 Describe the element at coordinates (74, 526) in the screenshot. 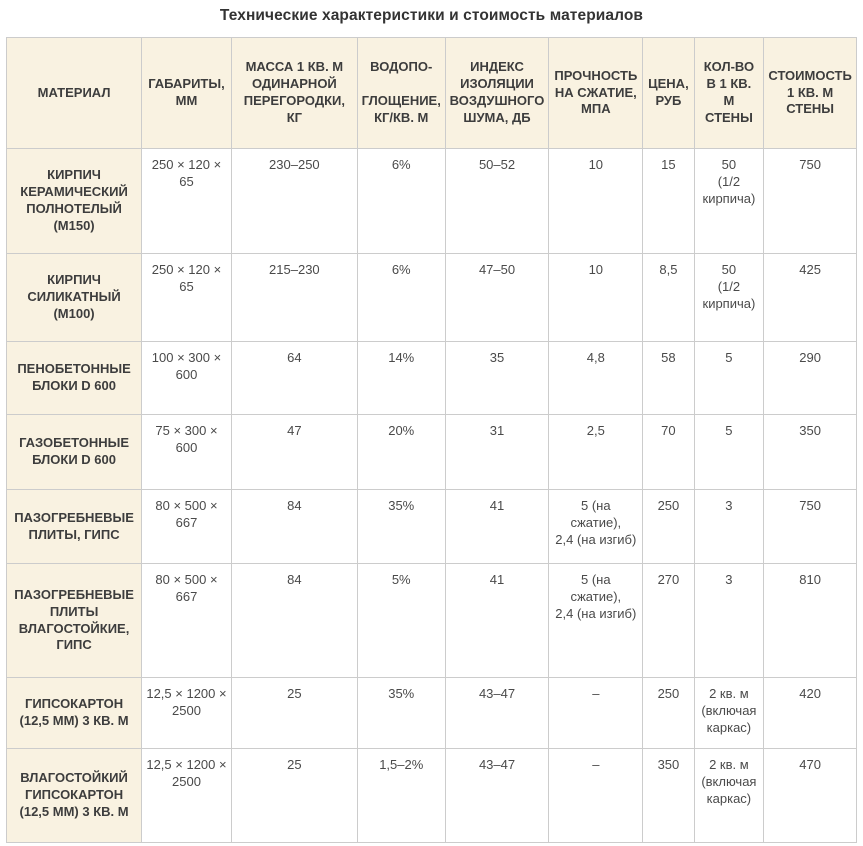

I see `material-cell: ПАЗОГРЕБНЕВЫЕ ПЛИТЫ, ГИПС` at that location.